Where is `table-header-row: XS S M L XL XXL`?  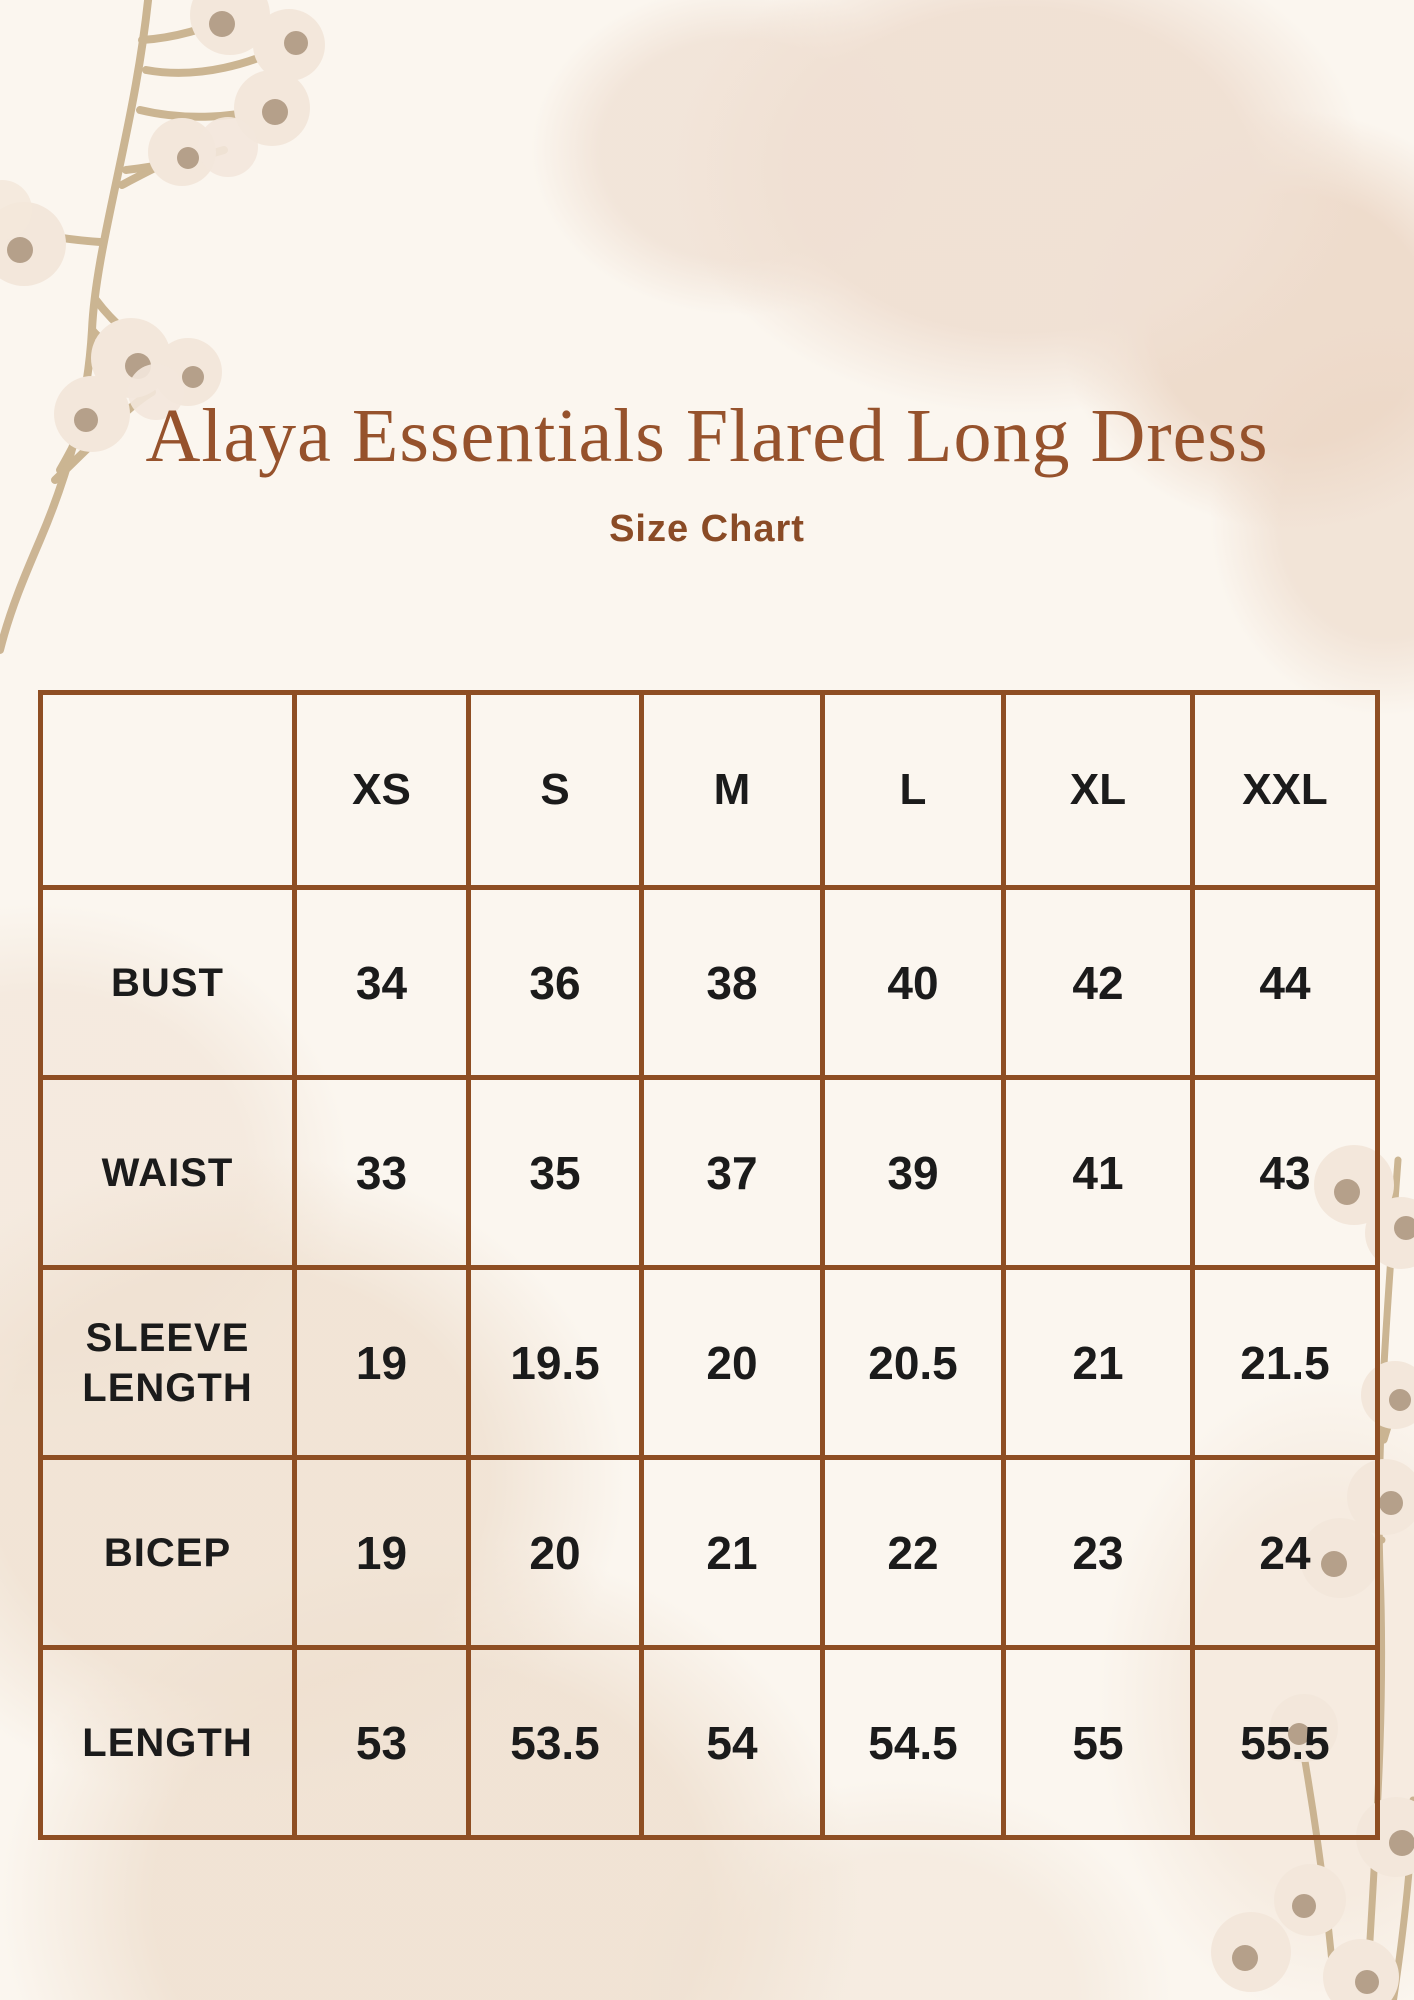 table-header-row: XS S M L XL XXL is located at coordinates (709, 790).